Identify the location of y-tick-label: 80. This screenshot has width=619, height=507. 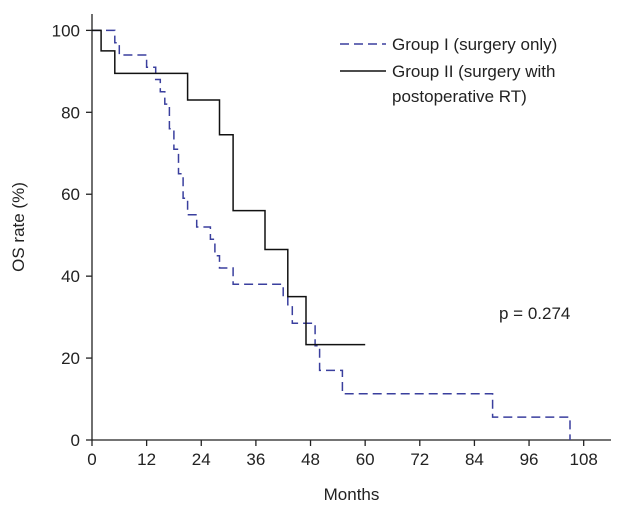
(70, 112).